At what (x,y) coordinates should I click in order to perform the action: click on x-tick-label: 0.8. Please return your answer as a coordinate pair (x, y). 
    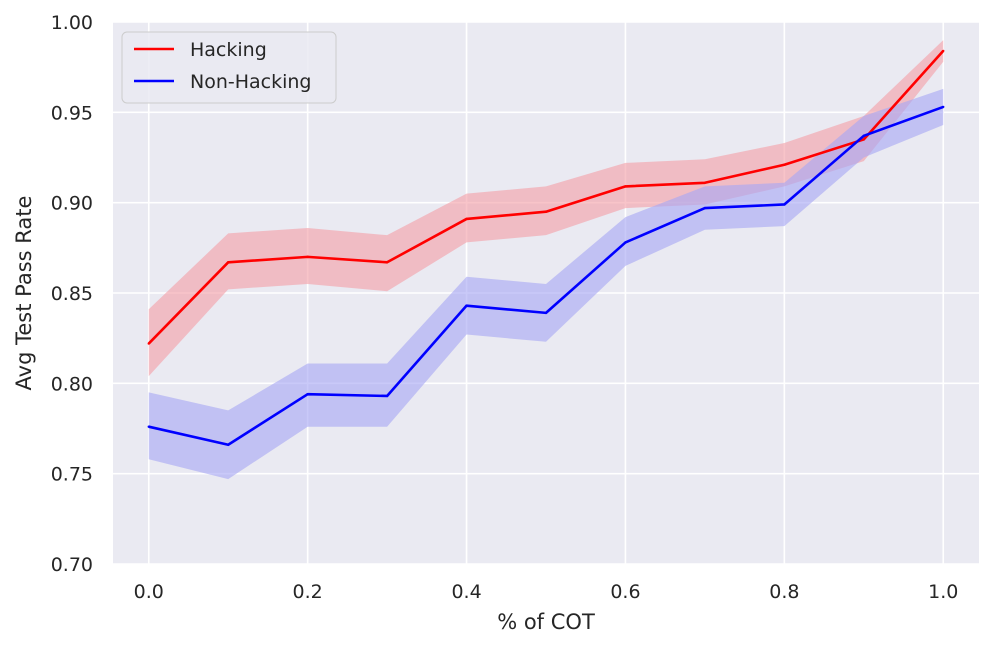
    Looking at the image, I should click on (784, 592).